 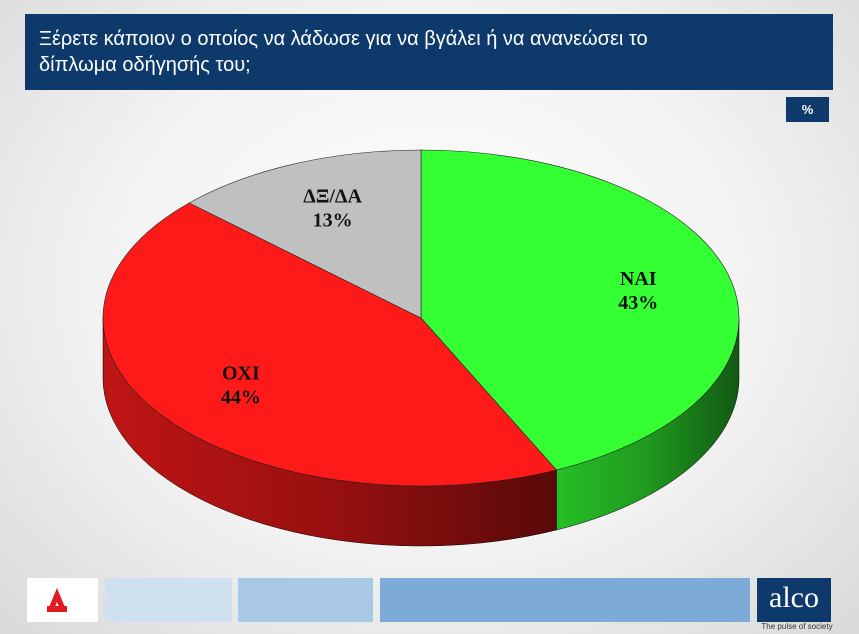 I want to click on logo, so click(x=57, y=600).